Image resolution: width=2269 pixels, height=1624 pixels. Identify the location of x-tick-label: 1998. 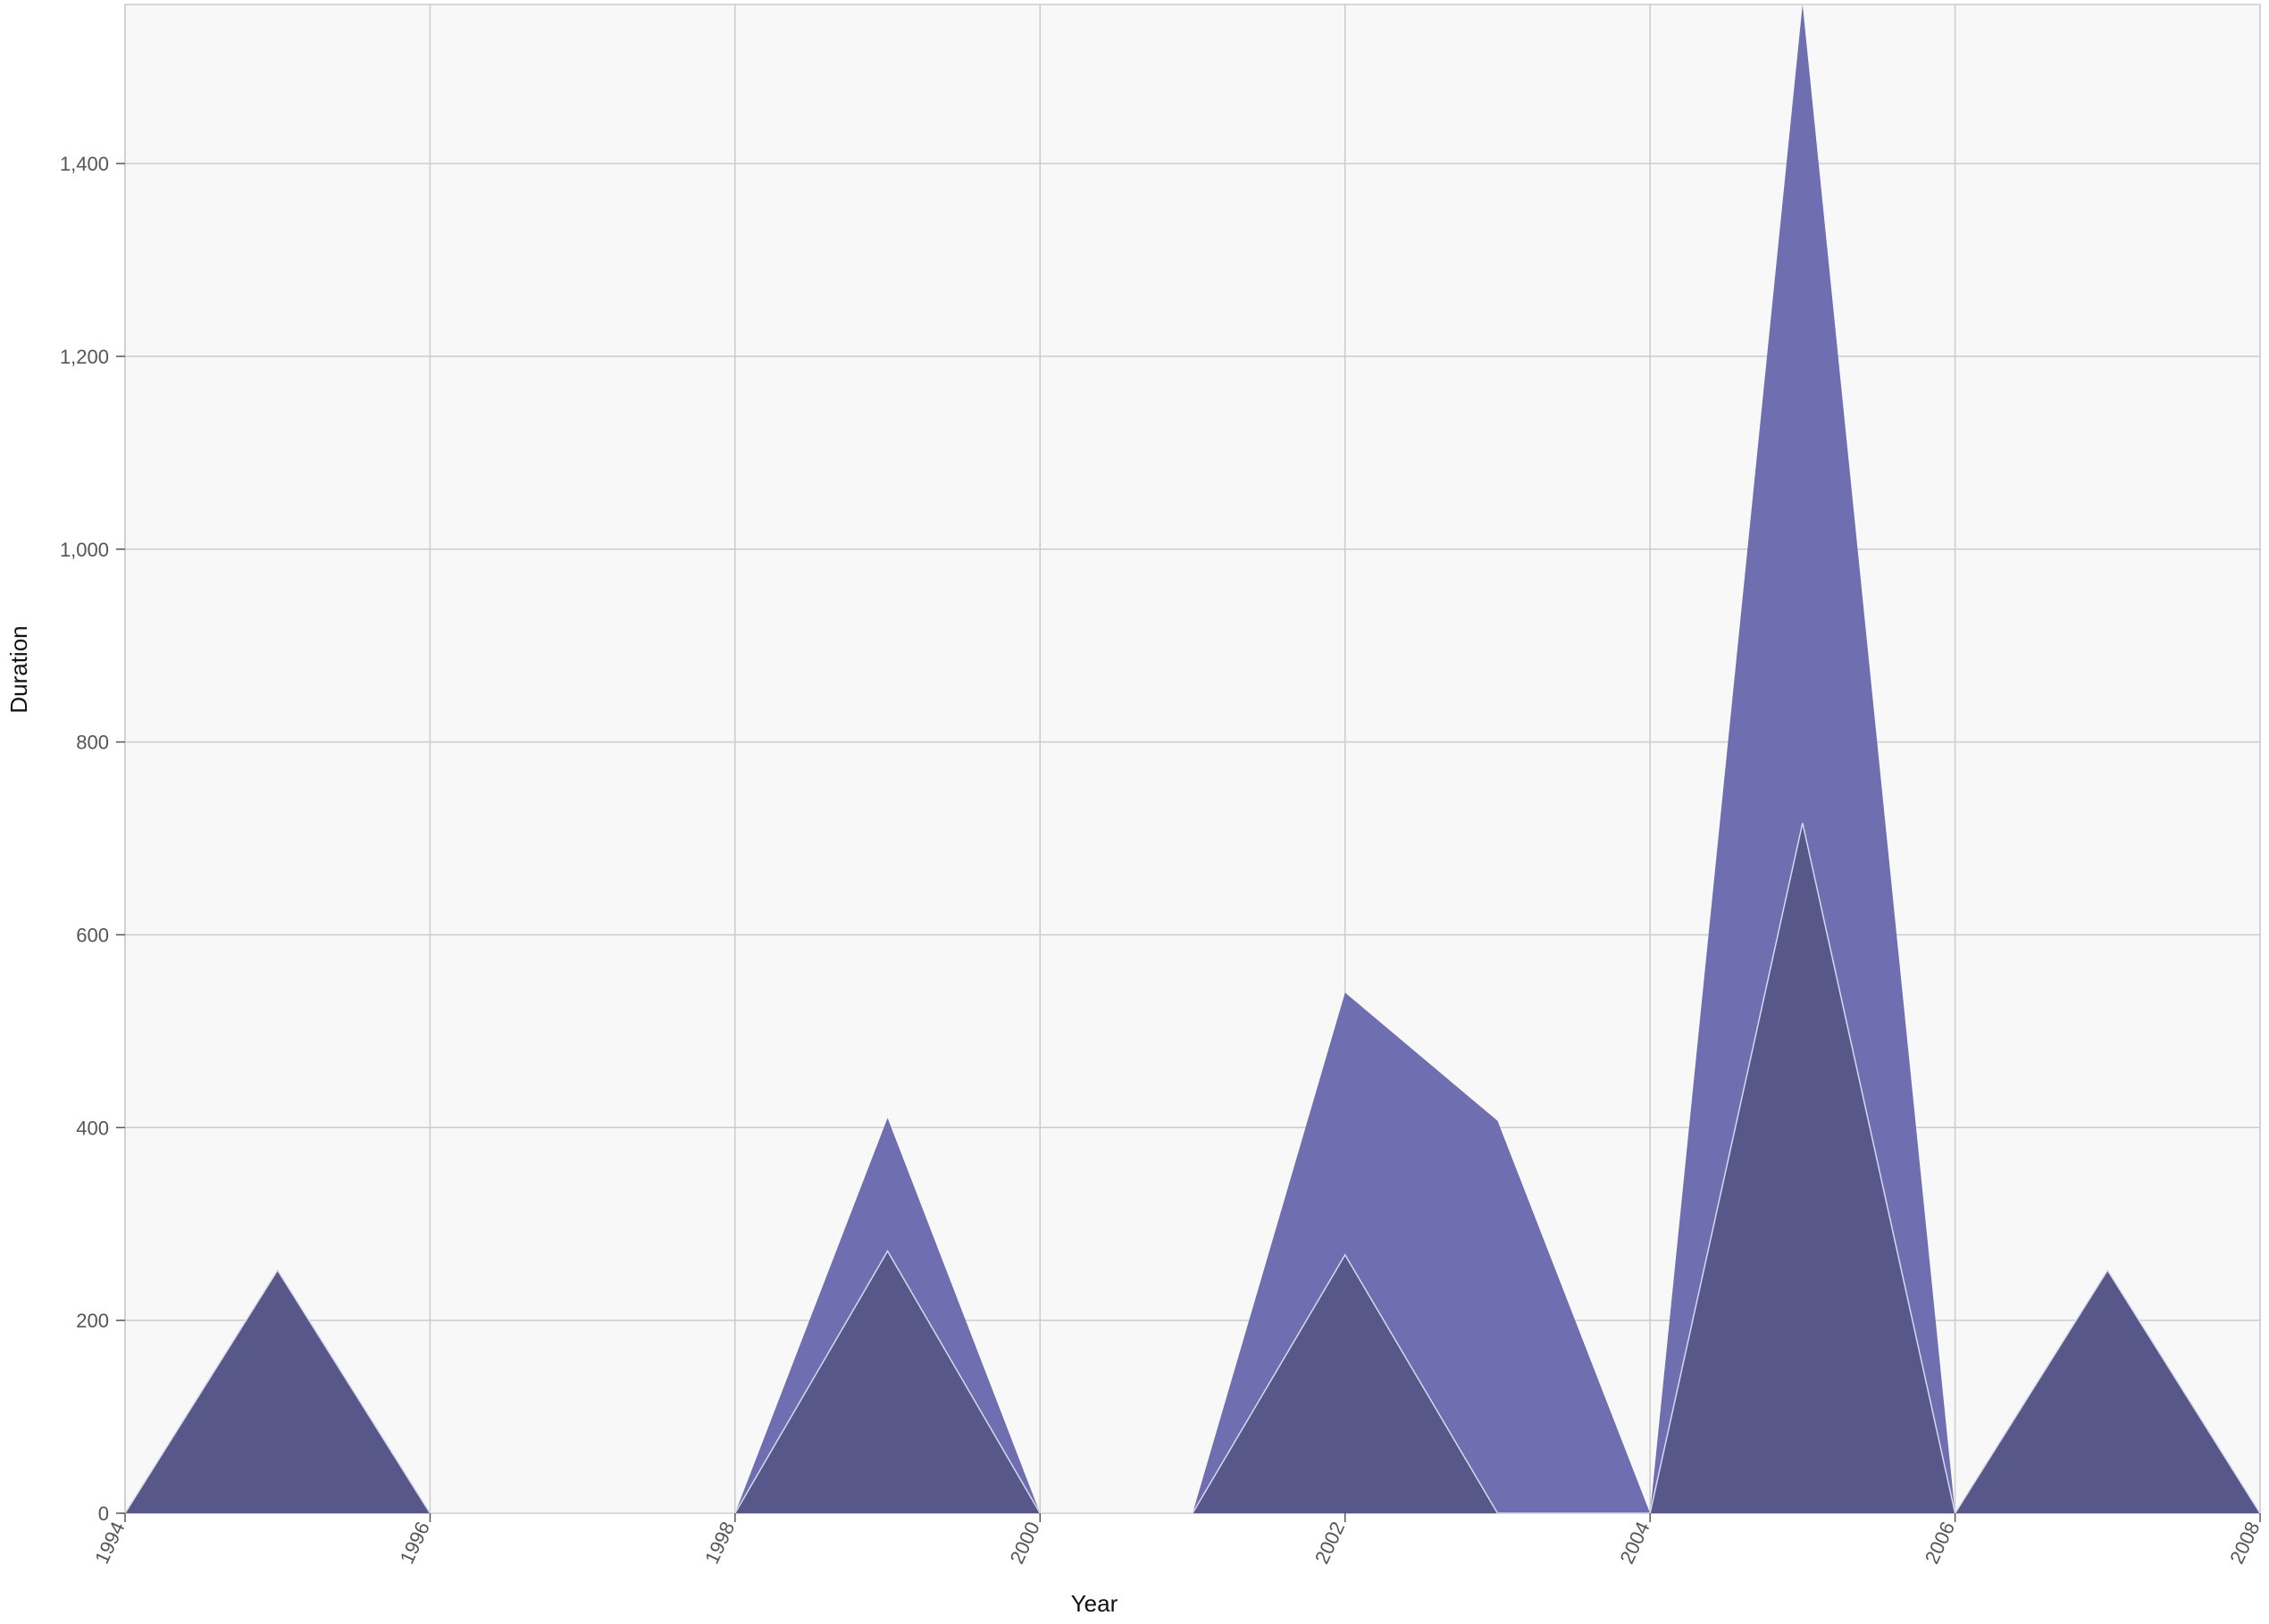
(720, 1543).